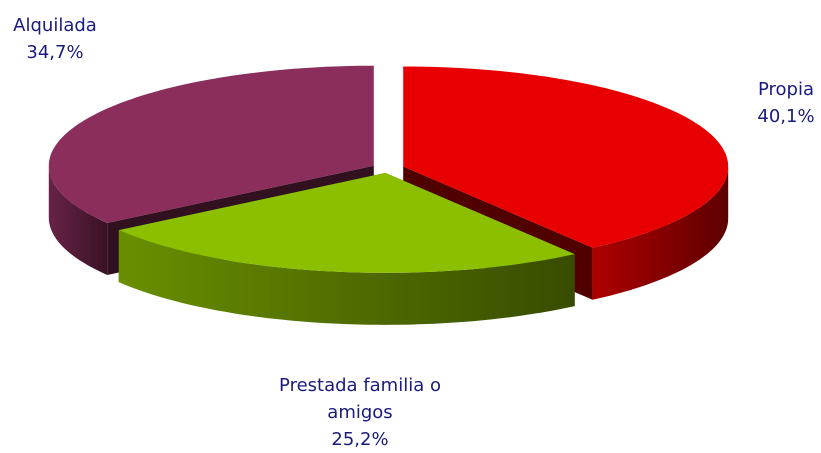 The height and width of the screenshot is (453, 821). I want to click on category-label: Alquilada, so click(55, 25).